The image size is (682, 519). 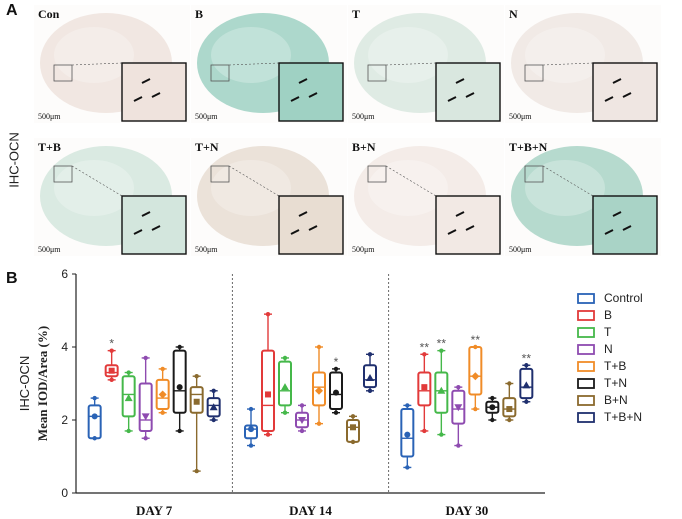 What do you see at coordinates (24, 384) in the screenshot?
I see `y-axis-label-top: IHC-OCN` at bounding box center [24, 384].